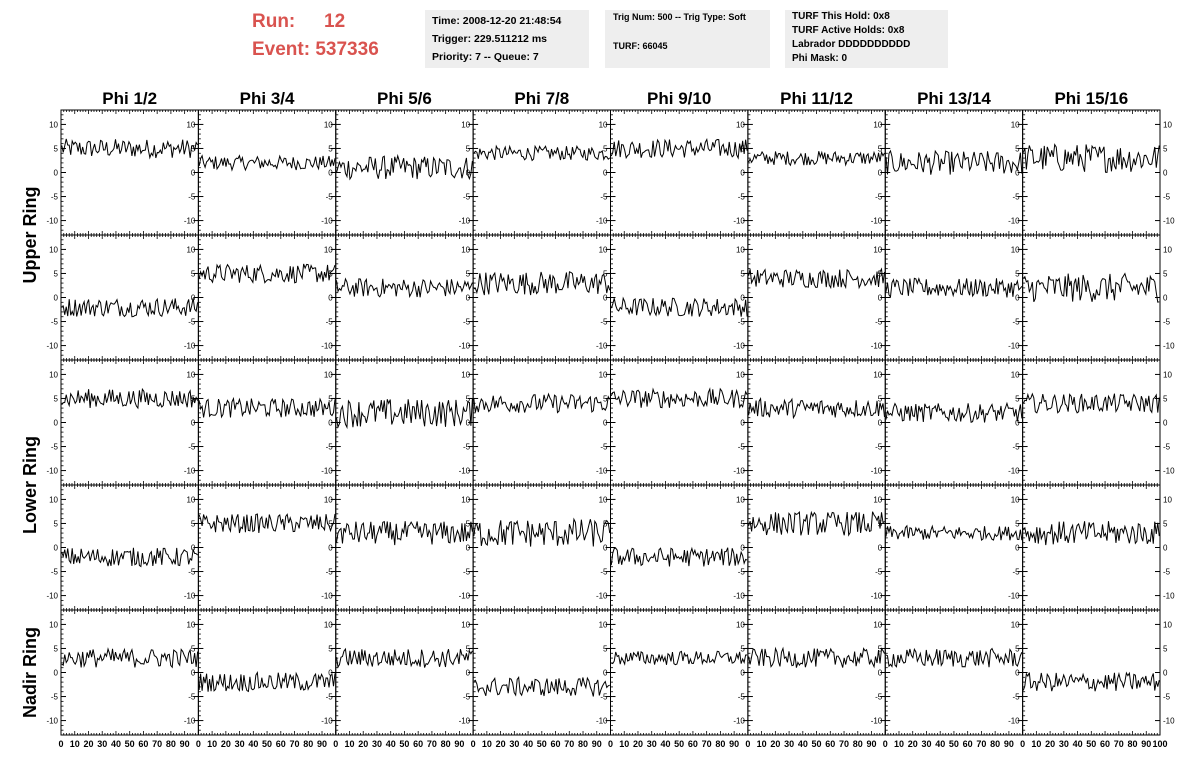 The image size is (1196, 772). What do you see at coordinates (267, 98) in the screenshot?
I see `column-header: Phi 3/4` at bounding box center [267, 98].